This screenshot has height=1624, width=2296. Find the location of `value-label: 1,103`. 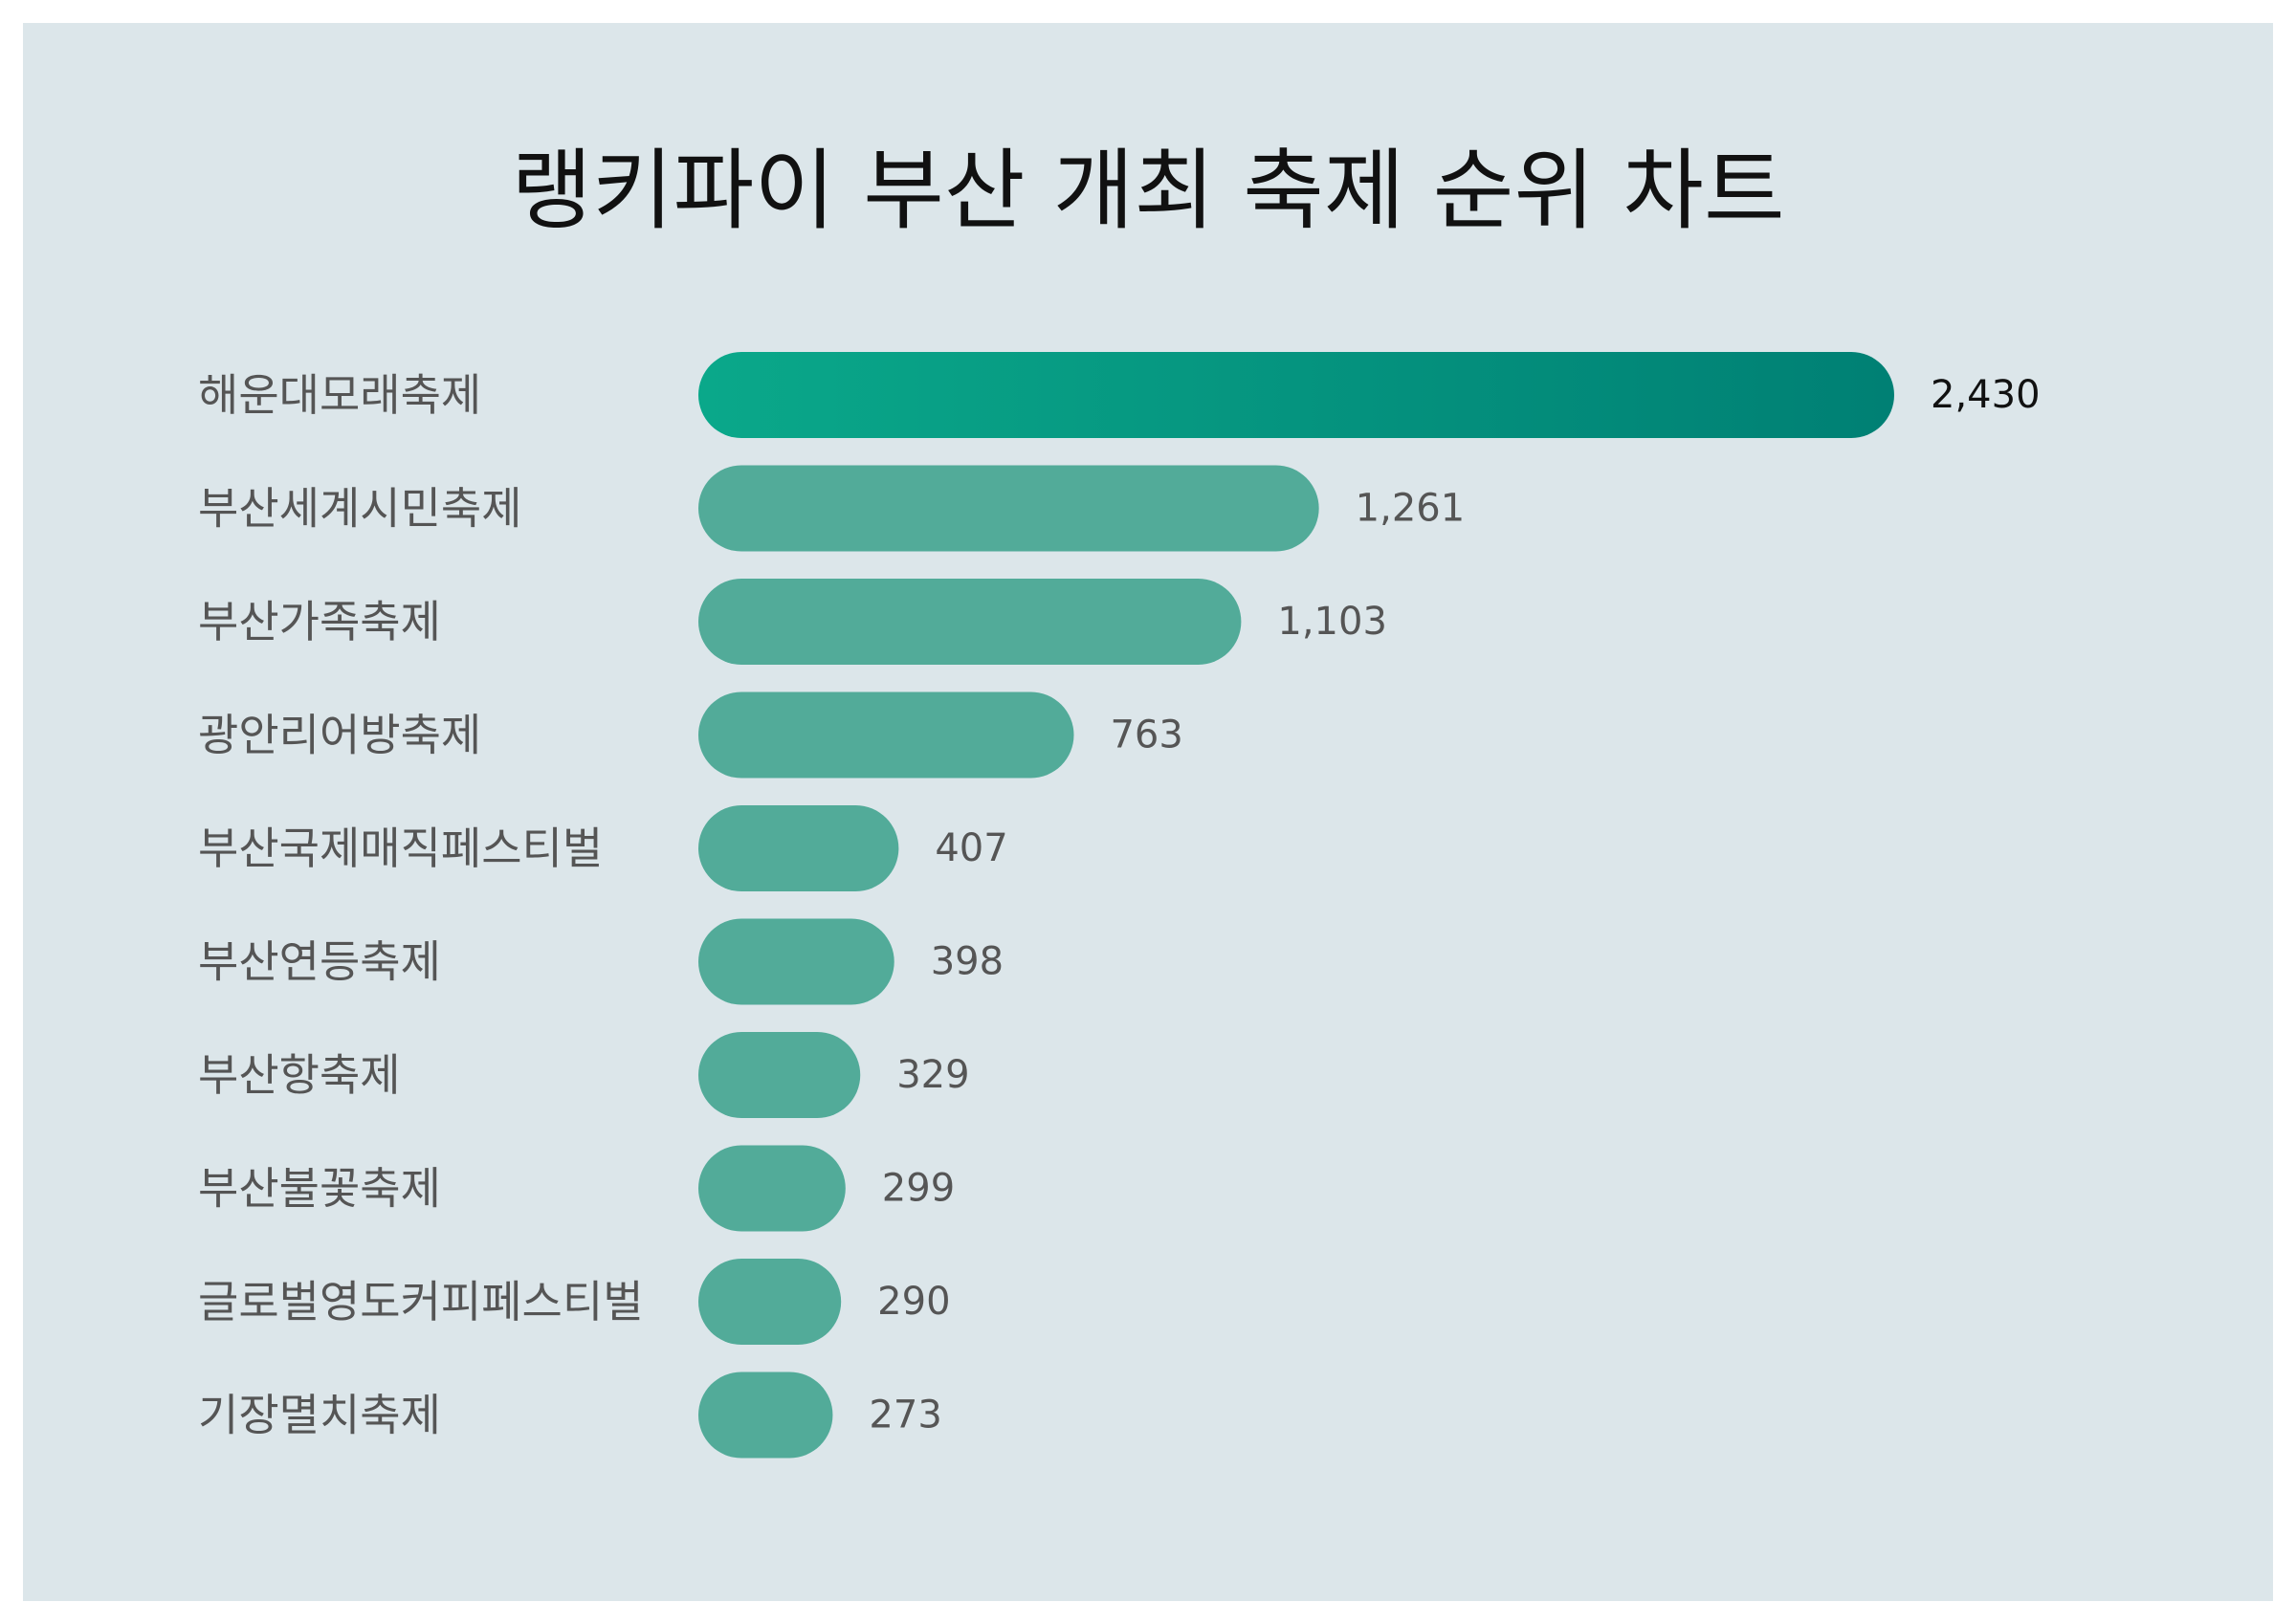

value-label: 1,103 is located at coordinates (1332, 622).